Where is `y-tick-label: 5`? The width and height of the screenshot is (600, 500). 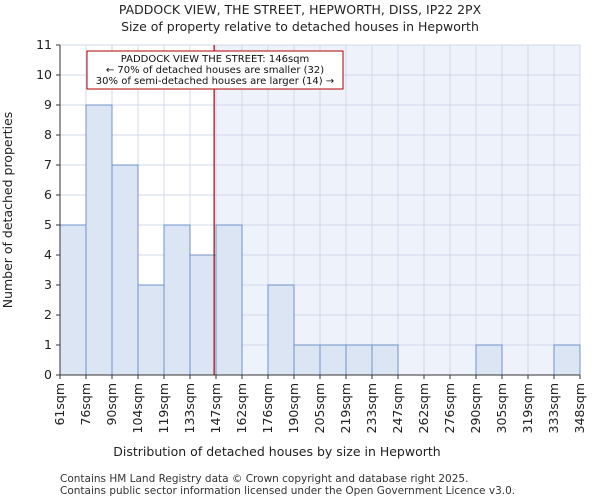
y-tick-label: 5 is located at coordinates (48, 224).